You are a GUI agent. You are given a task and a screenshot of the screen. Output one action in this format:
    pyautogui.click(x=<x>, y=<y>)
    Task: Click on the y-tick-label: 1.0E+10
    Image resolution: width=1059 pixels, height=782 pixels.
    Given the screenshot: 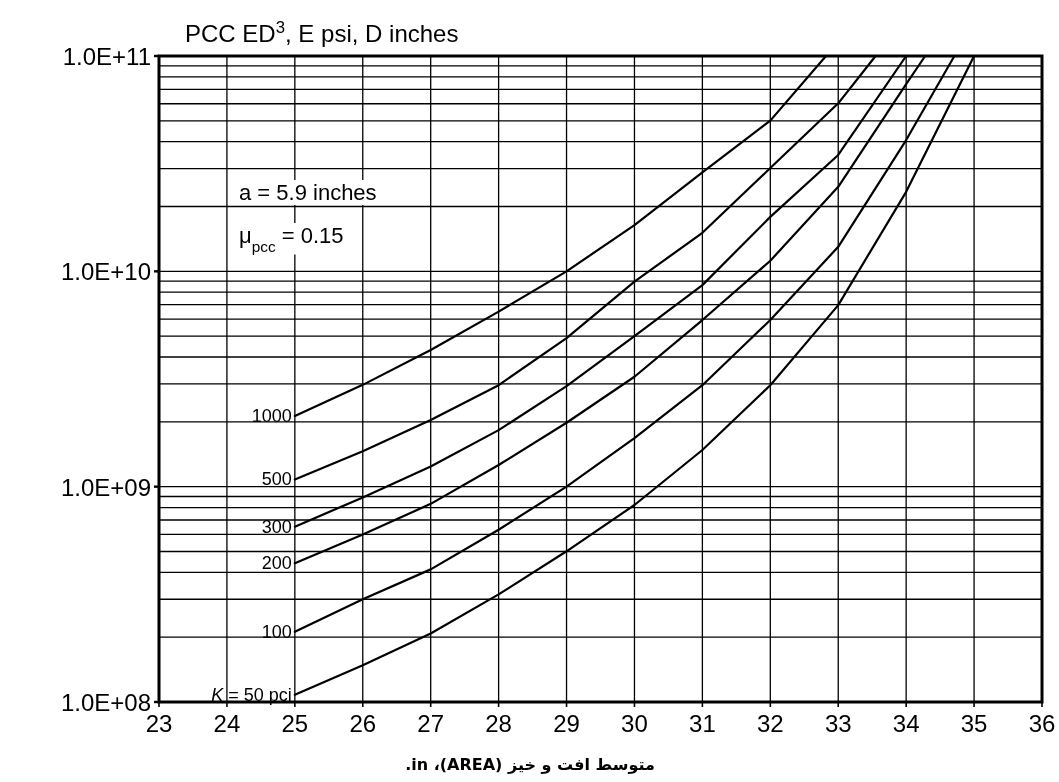 What is the action you would take?
    pyautogui.click(x=105, y=271)
    